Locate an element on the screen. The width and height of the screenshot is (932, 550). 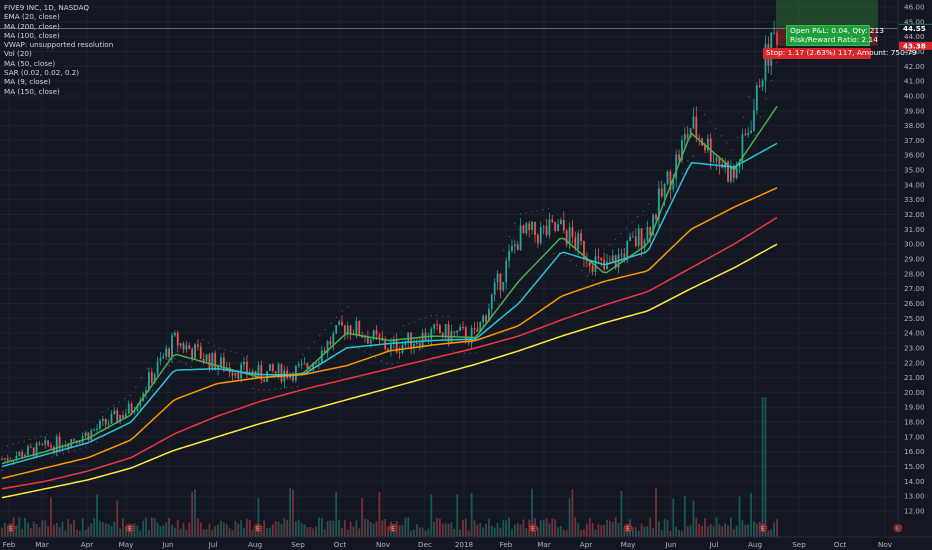
price-tick-label: 36.00 is located at coordinates (914, 155).